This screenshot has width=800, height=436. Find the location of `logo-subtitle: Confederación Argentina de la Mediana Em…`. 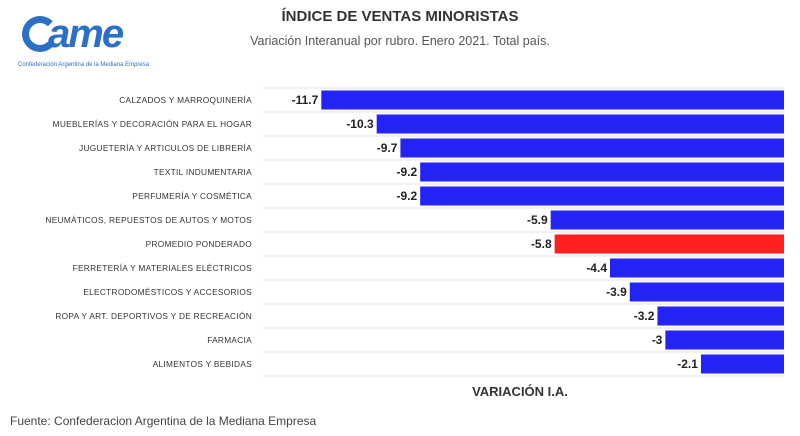

logo-subtitle: Confederación Argentina de la Mediana Em… is located at coordinates (84, 65).